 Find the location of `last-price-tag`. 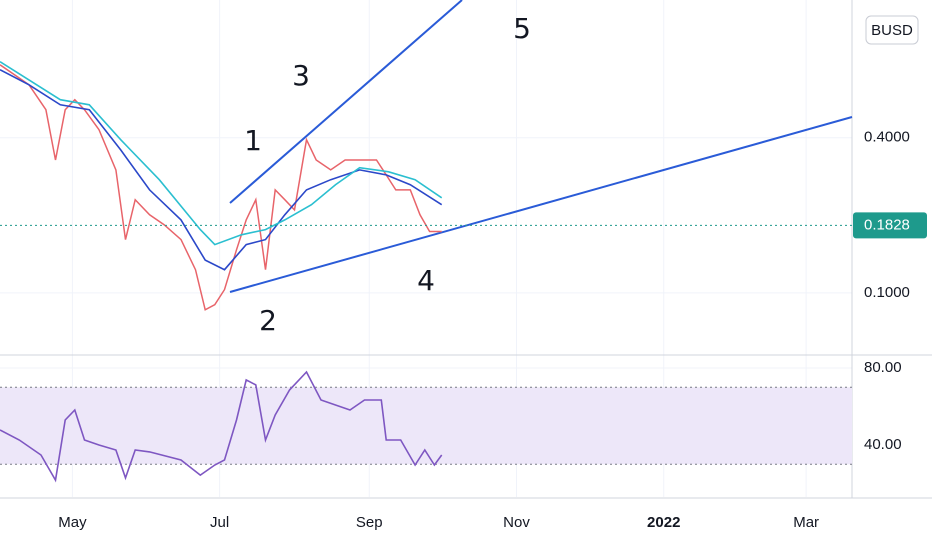

last-price-tag is located at coordinates (890, 225).